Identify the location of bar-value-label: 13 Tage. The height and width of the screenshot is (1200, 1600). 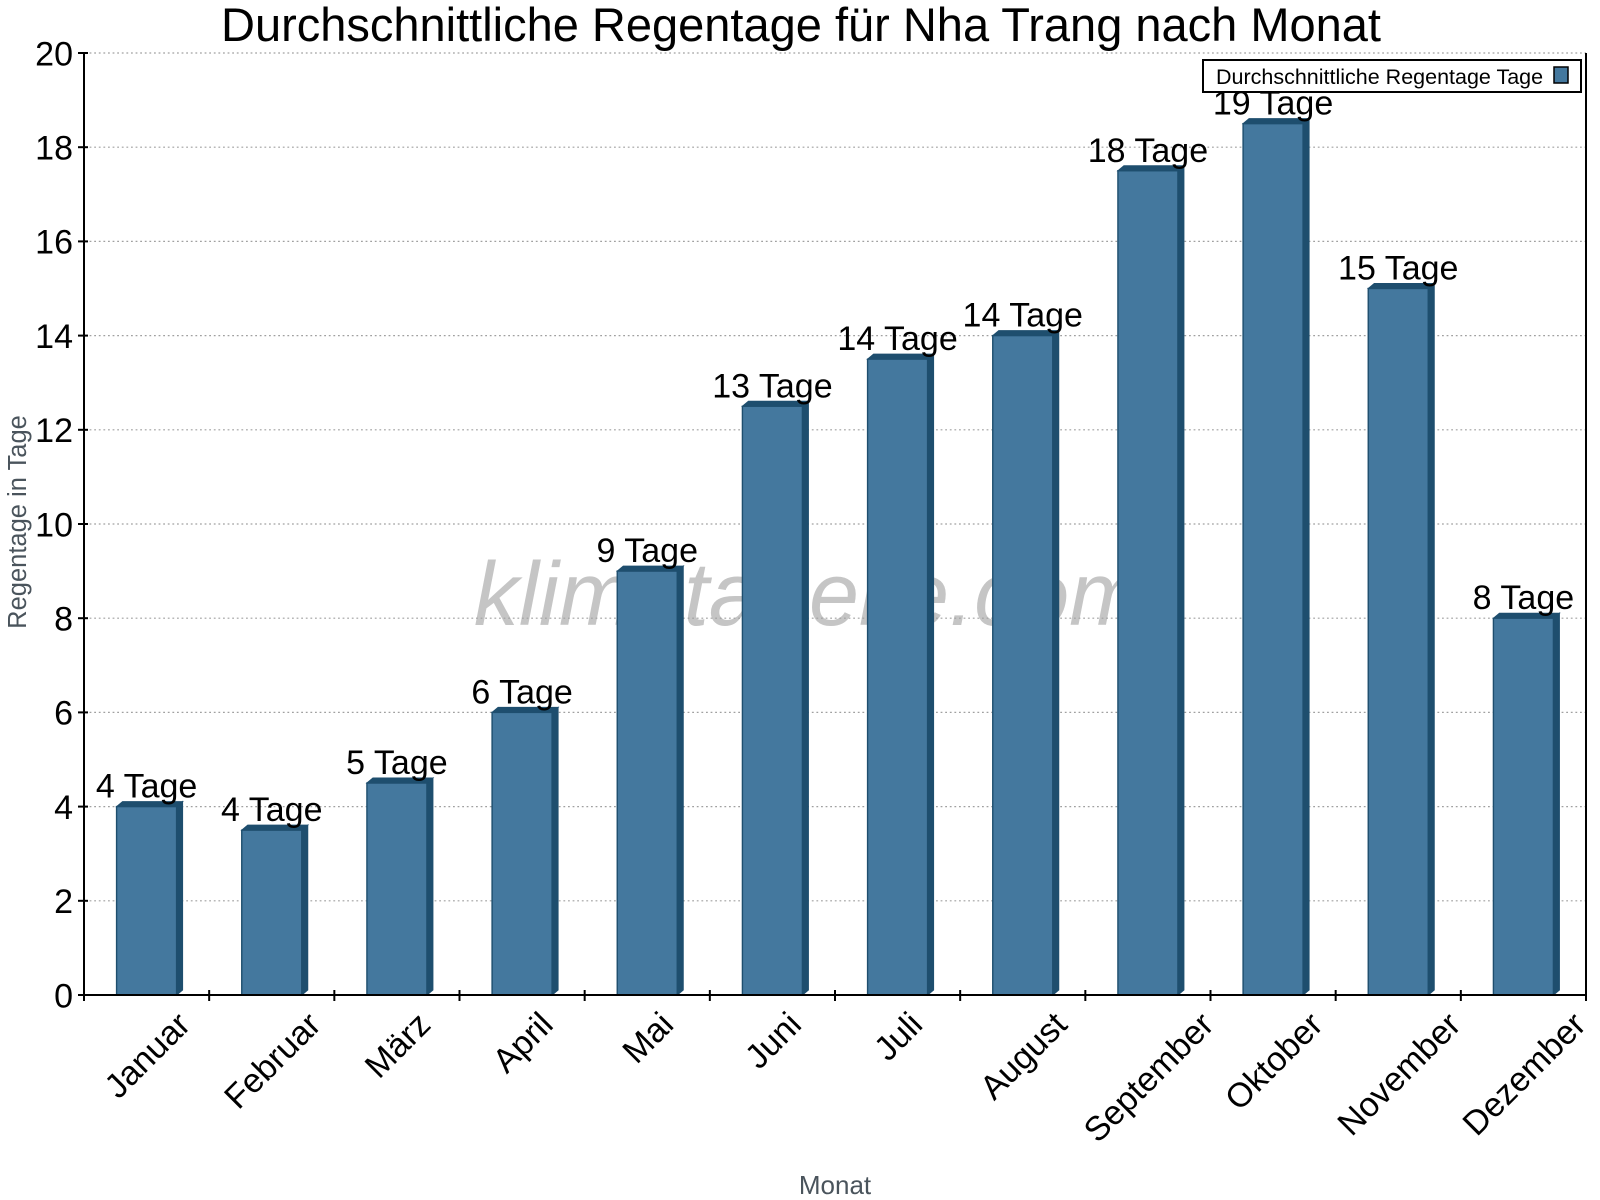
(772, 386).